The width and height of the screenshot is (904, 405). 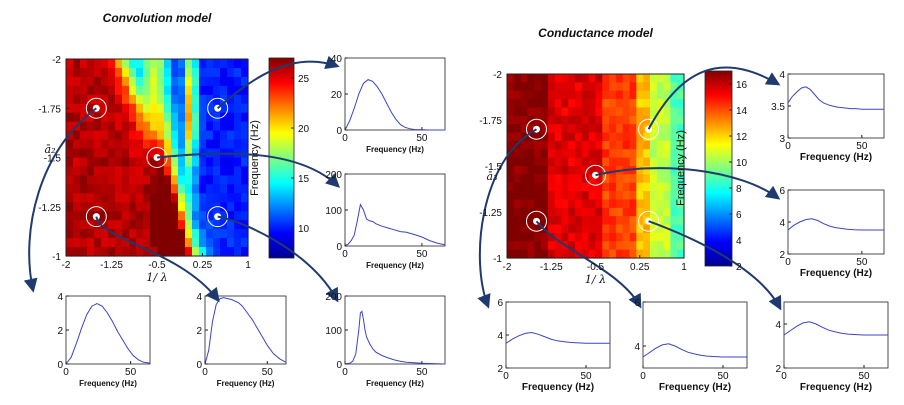 What do you see at coordinates (864, 376) in the screenshot?
I see `x-tick-label: 50` at bounding box center [864, 376].